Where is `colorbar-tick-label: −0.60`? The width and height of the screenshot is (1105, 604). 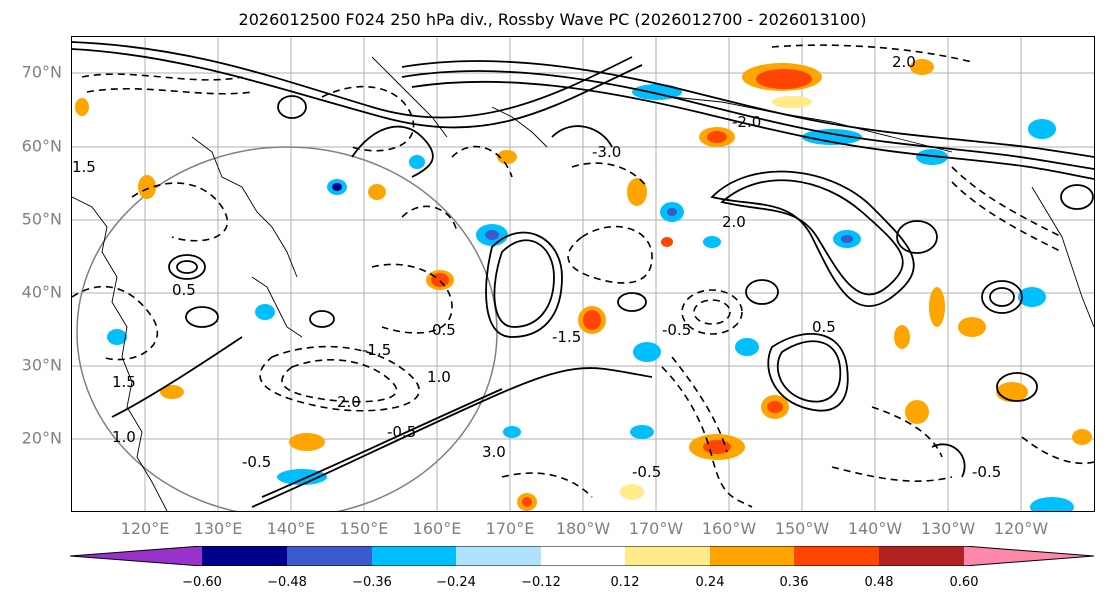 colorbar-tick-label: −0.60 is located at coordinates (202, 582).